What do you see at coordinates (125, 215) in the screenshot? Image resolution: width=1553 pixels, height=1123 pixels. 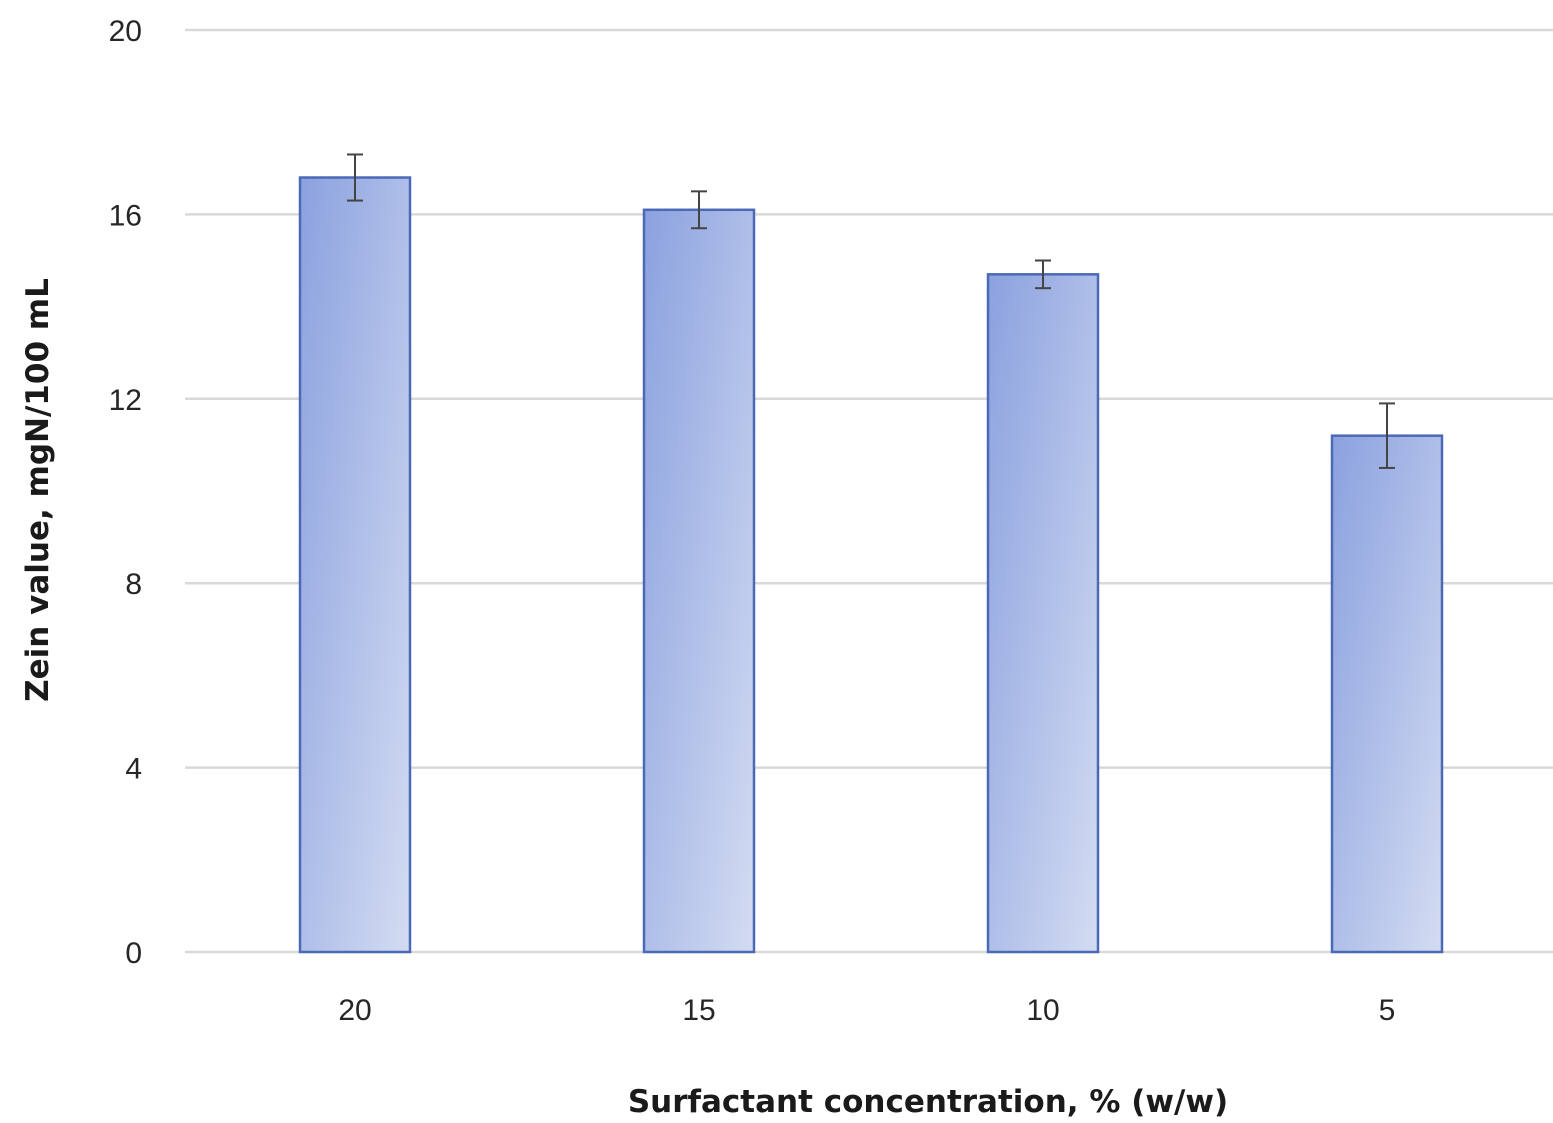 I see `y-tick-label-16: 16` at bounding box center [125, 215].